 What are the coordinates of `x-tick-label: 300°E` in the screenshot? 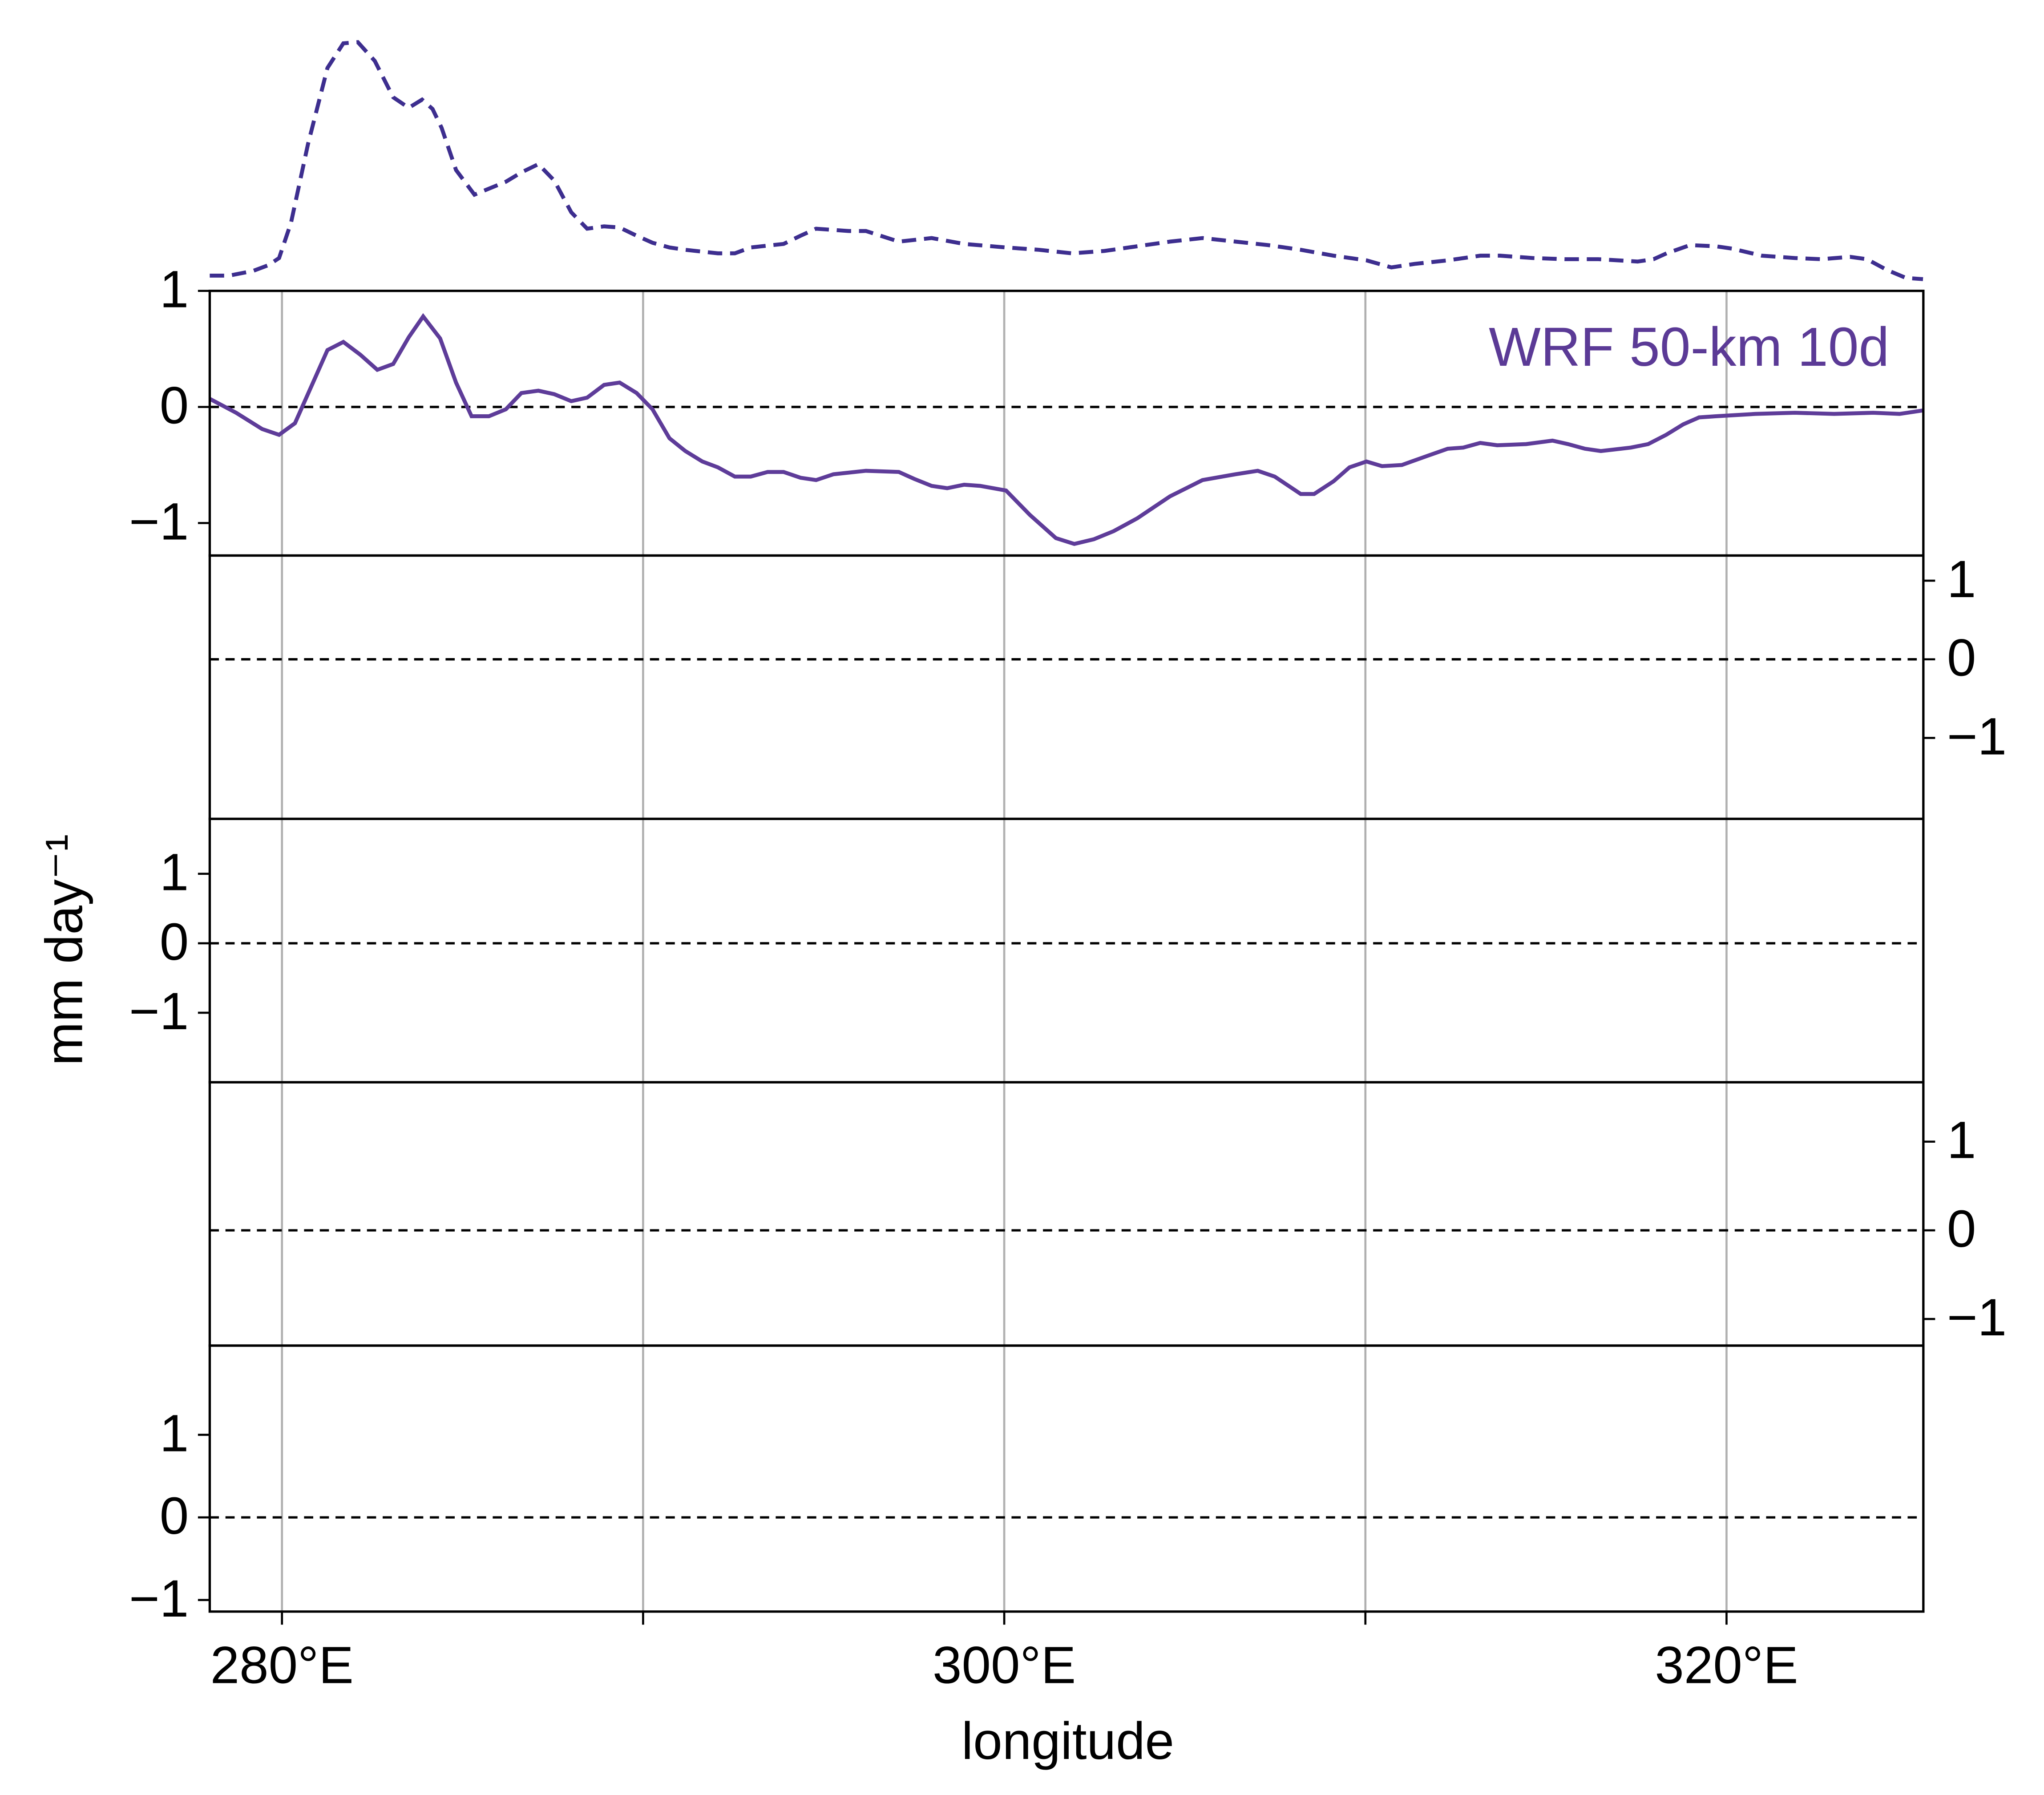 It's located at (1005, 1664).